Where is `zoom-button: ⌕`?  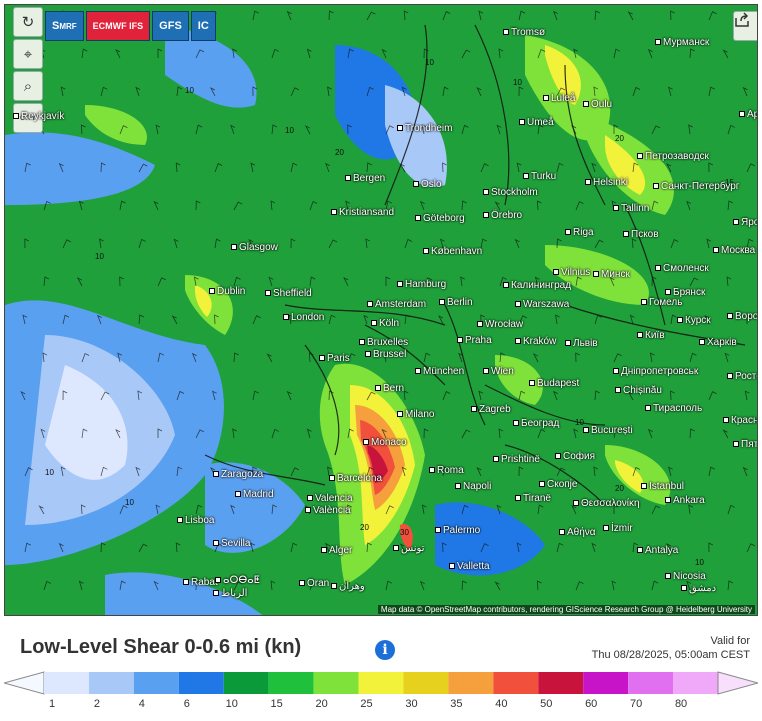 zoom-button: ⌕ is located at coordinates (28, 86).